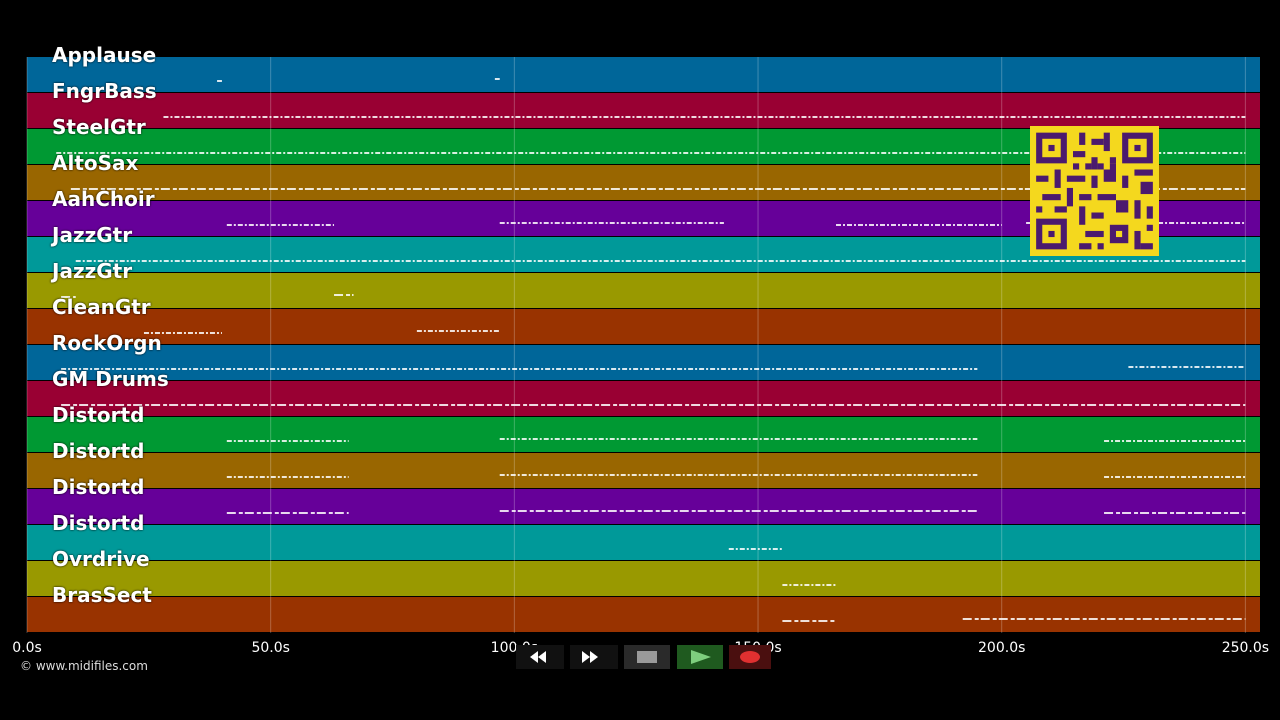 The image size is (1280, 720). I want to click on track-label: Applause, so click(104, 55).